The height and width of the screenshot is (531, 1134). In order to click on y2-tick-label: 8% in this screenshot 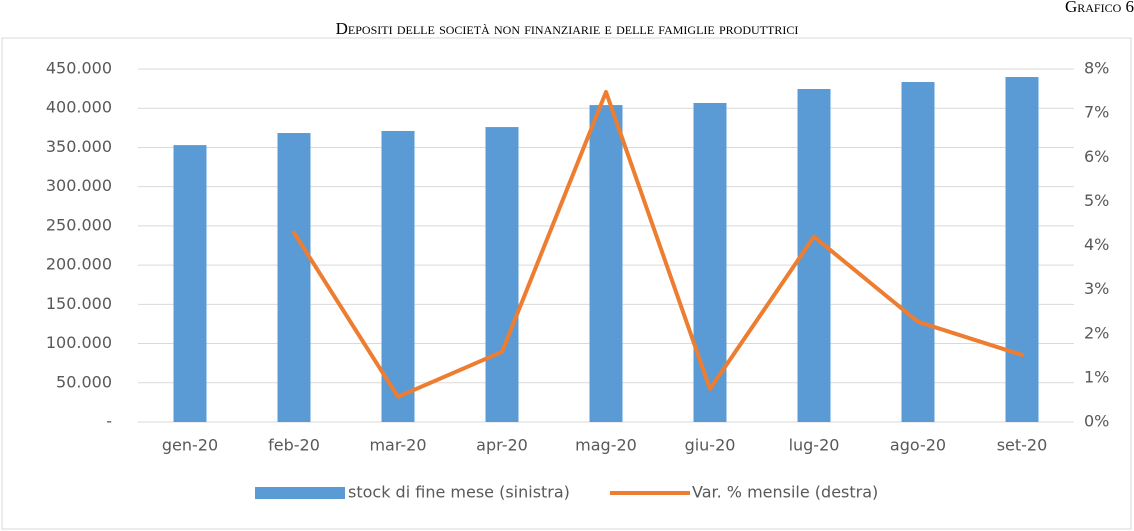, I will do `click(1096, 68)`.